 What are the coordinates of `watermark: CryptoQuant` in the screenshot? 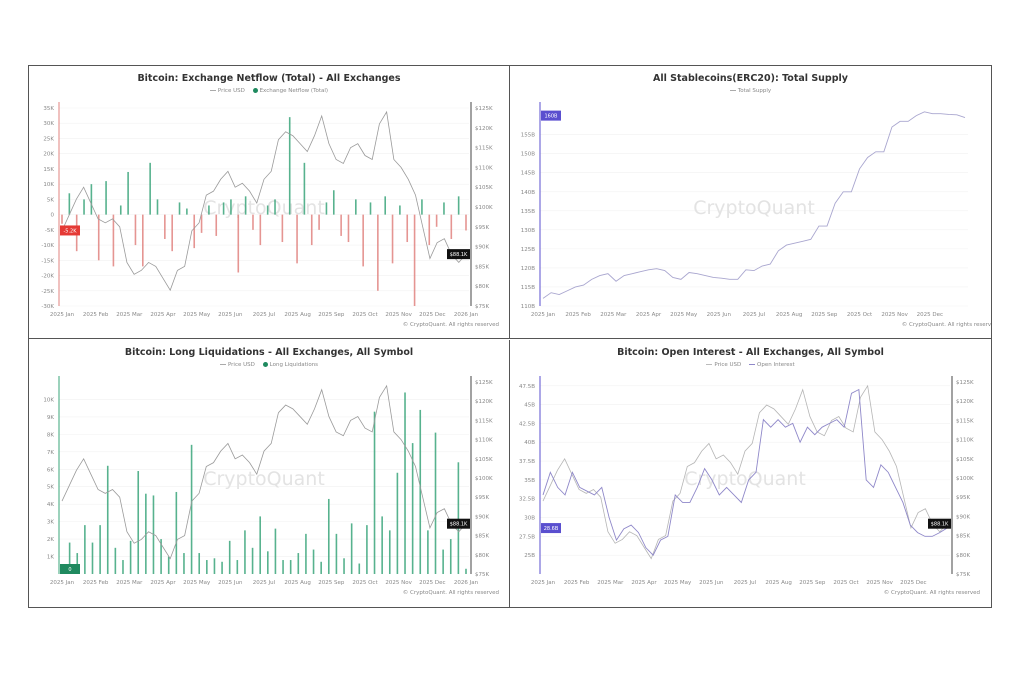 It's located at (754, 208).